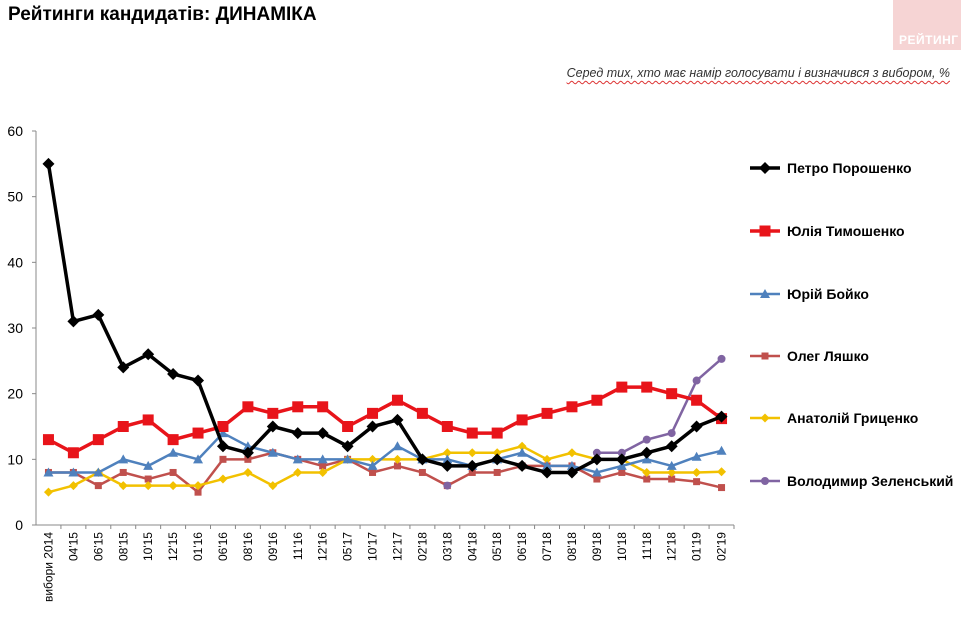 The width and height of the screenshot is (964, 626). What do you see at coordinates (927, 25) in the screenshot?
I see `brand-logo: РЕЙТИНГ` at bounding box center [927, 25].